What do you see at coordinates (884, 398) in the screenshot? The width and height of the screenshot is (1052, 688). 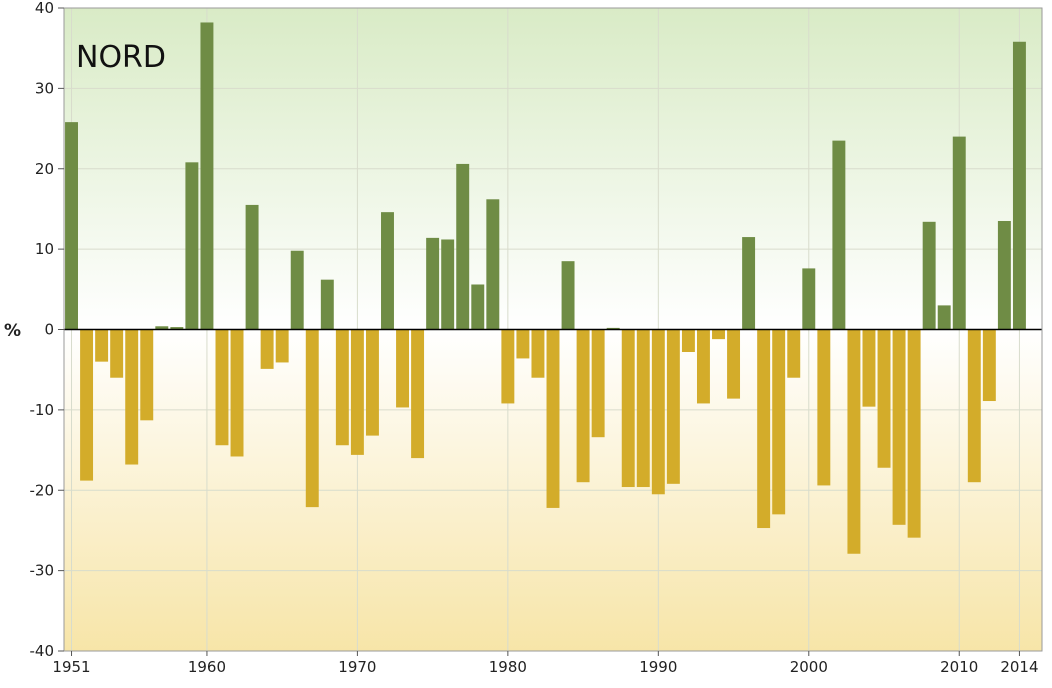 I see `bar-2005` at bounding box center [884, 398].